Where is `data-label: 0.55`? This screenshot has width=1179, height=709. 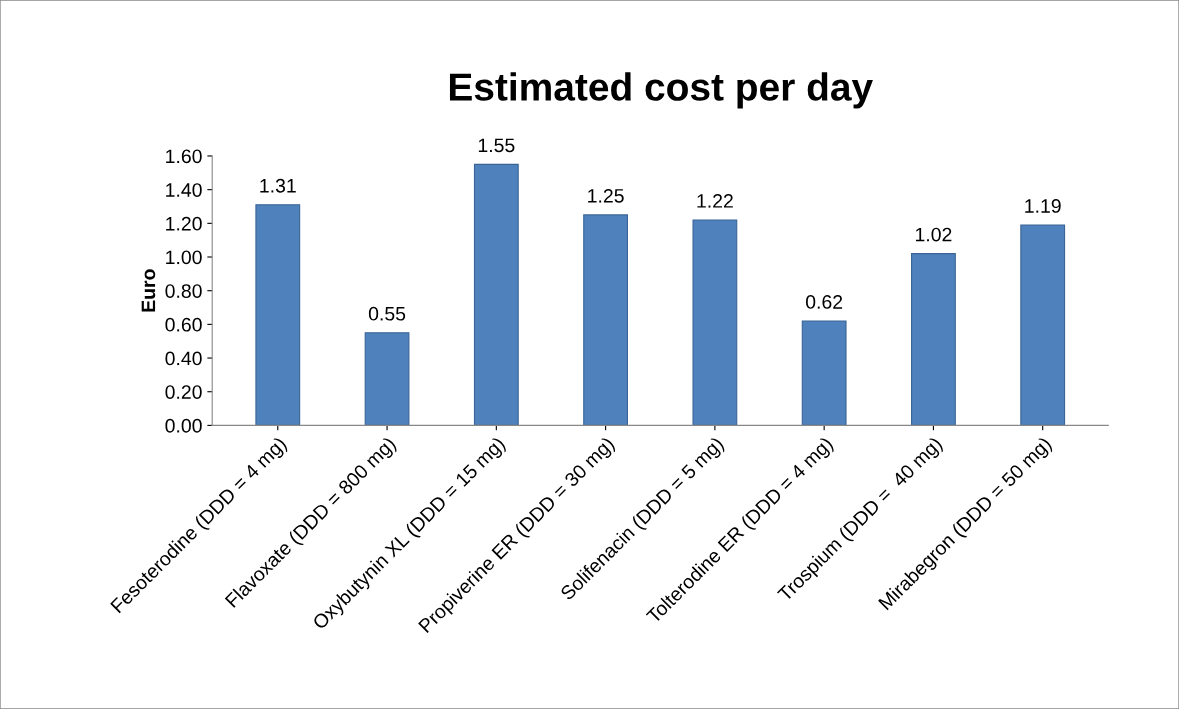 data-label: 0.55 is located at coordinates (387, 313).